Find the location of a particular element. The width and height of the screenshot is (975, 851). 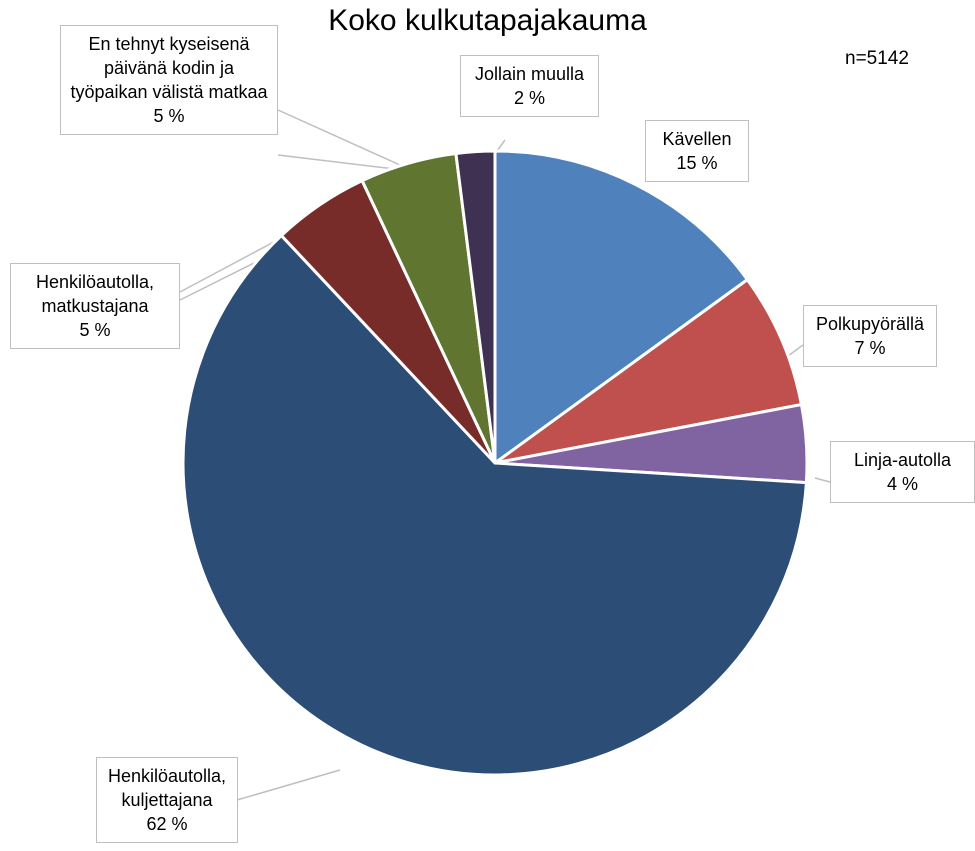

data-label: Henkilöautolla, matkustajana 5 % is located at coordinates (95, 306).